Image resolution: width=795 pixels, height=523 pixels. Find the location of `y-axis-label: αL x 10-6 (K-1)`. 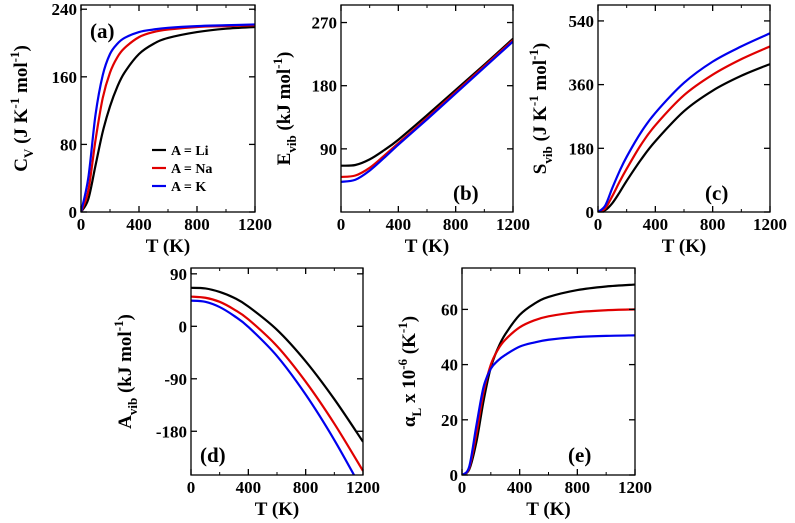

y-axis-label: αL x 10-6 (K-1) is located at coordinates (409, 371).